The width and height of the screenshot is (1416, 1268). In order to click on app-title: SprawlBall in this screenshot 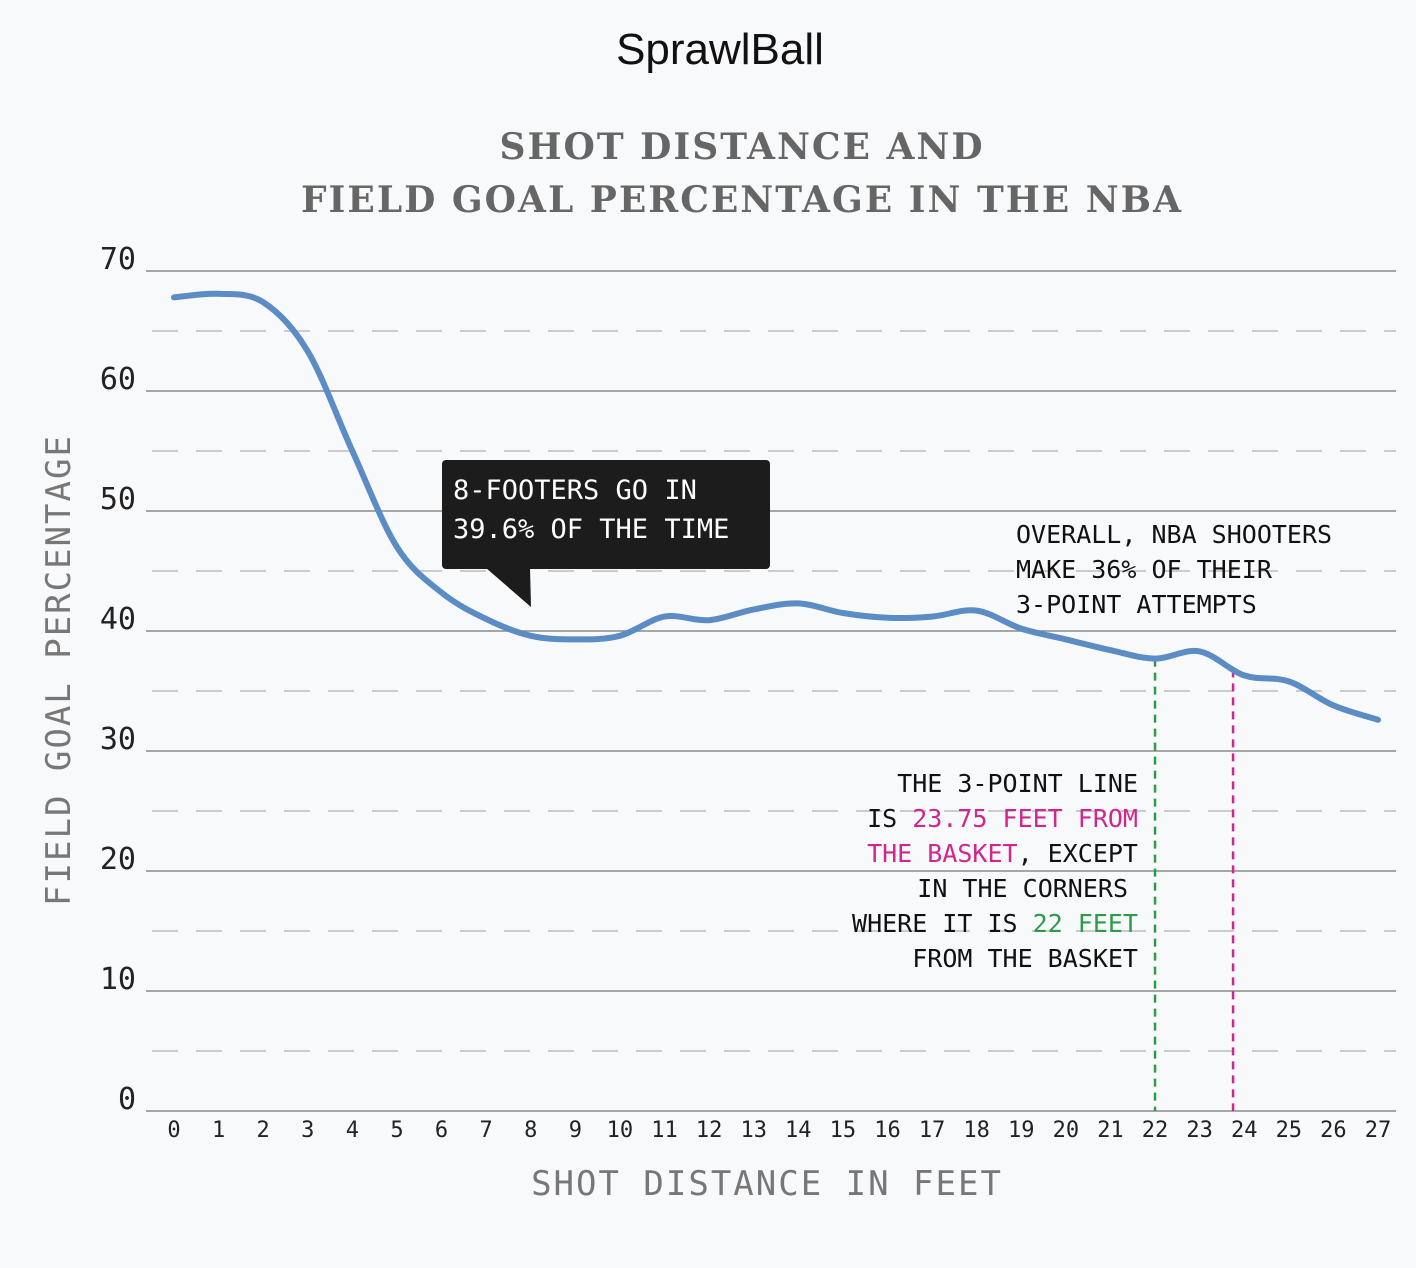, I will do `click(720, 49)`.